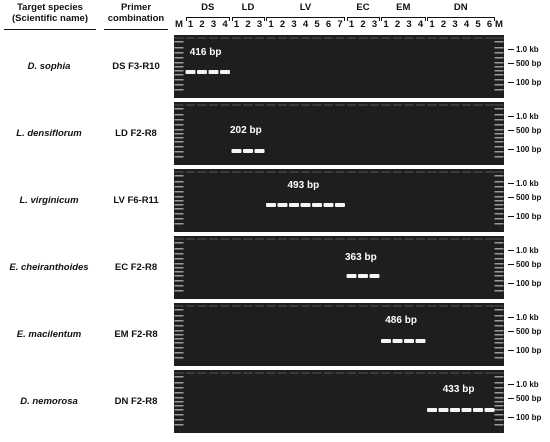 The image size is (550, 442). Describe the element at coordinates (339, 334) in the screenshot. I see `gel-svg` at that location.